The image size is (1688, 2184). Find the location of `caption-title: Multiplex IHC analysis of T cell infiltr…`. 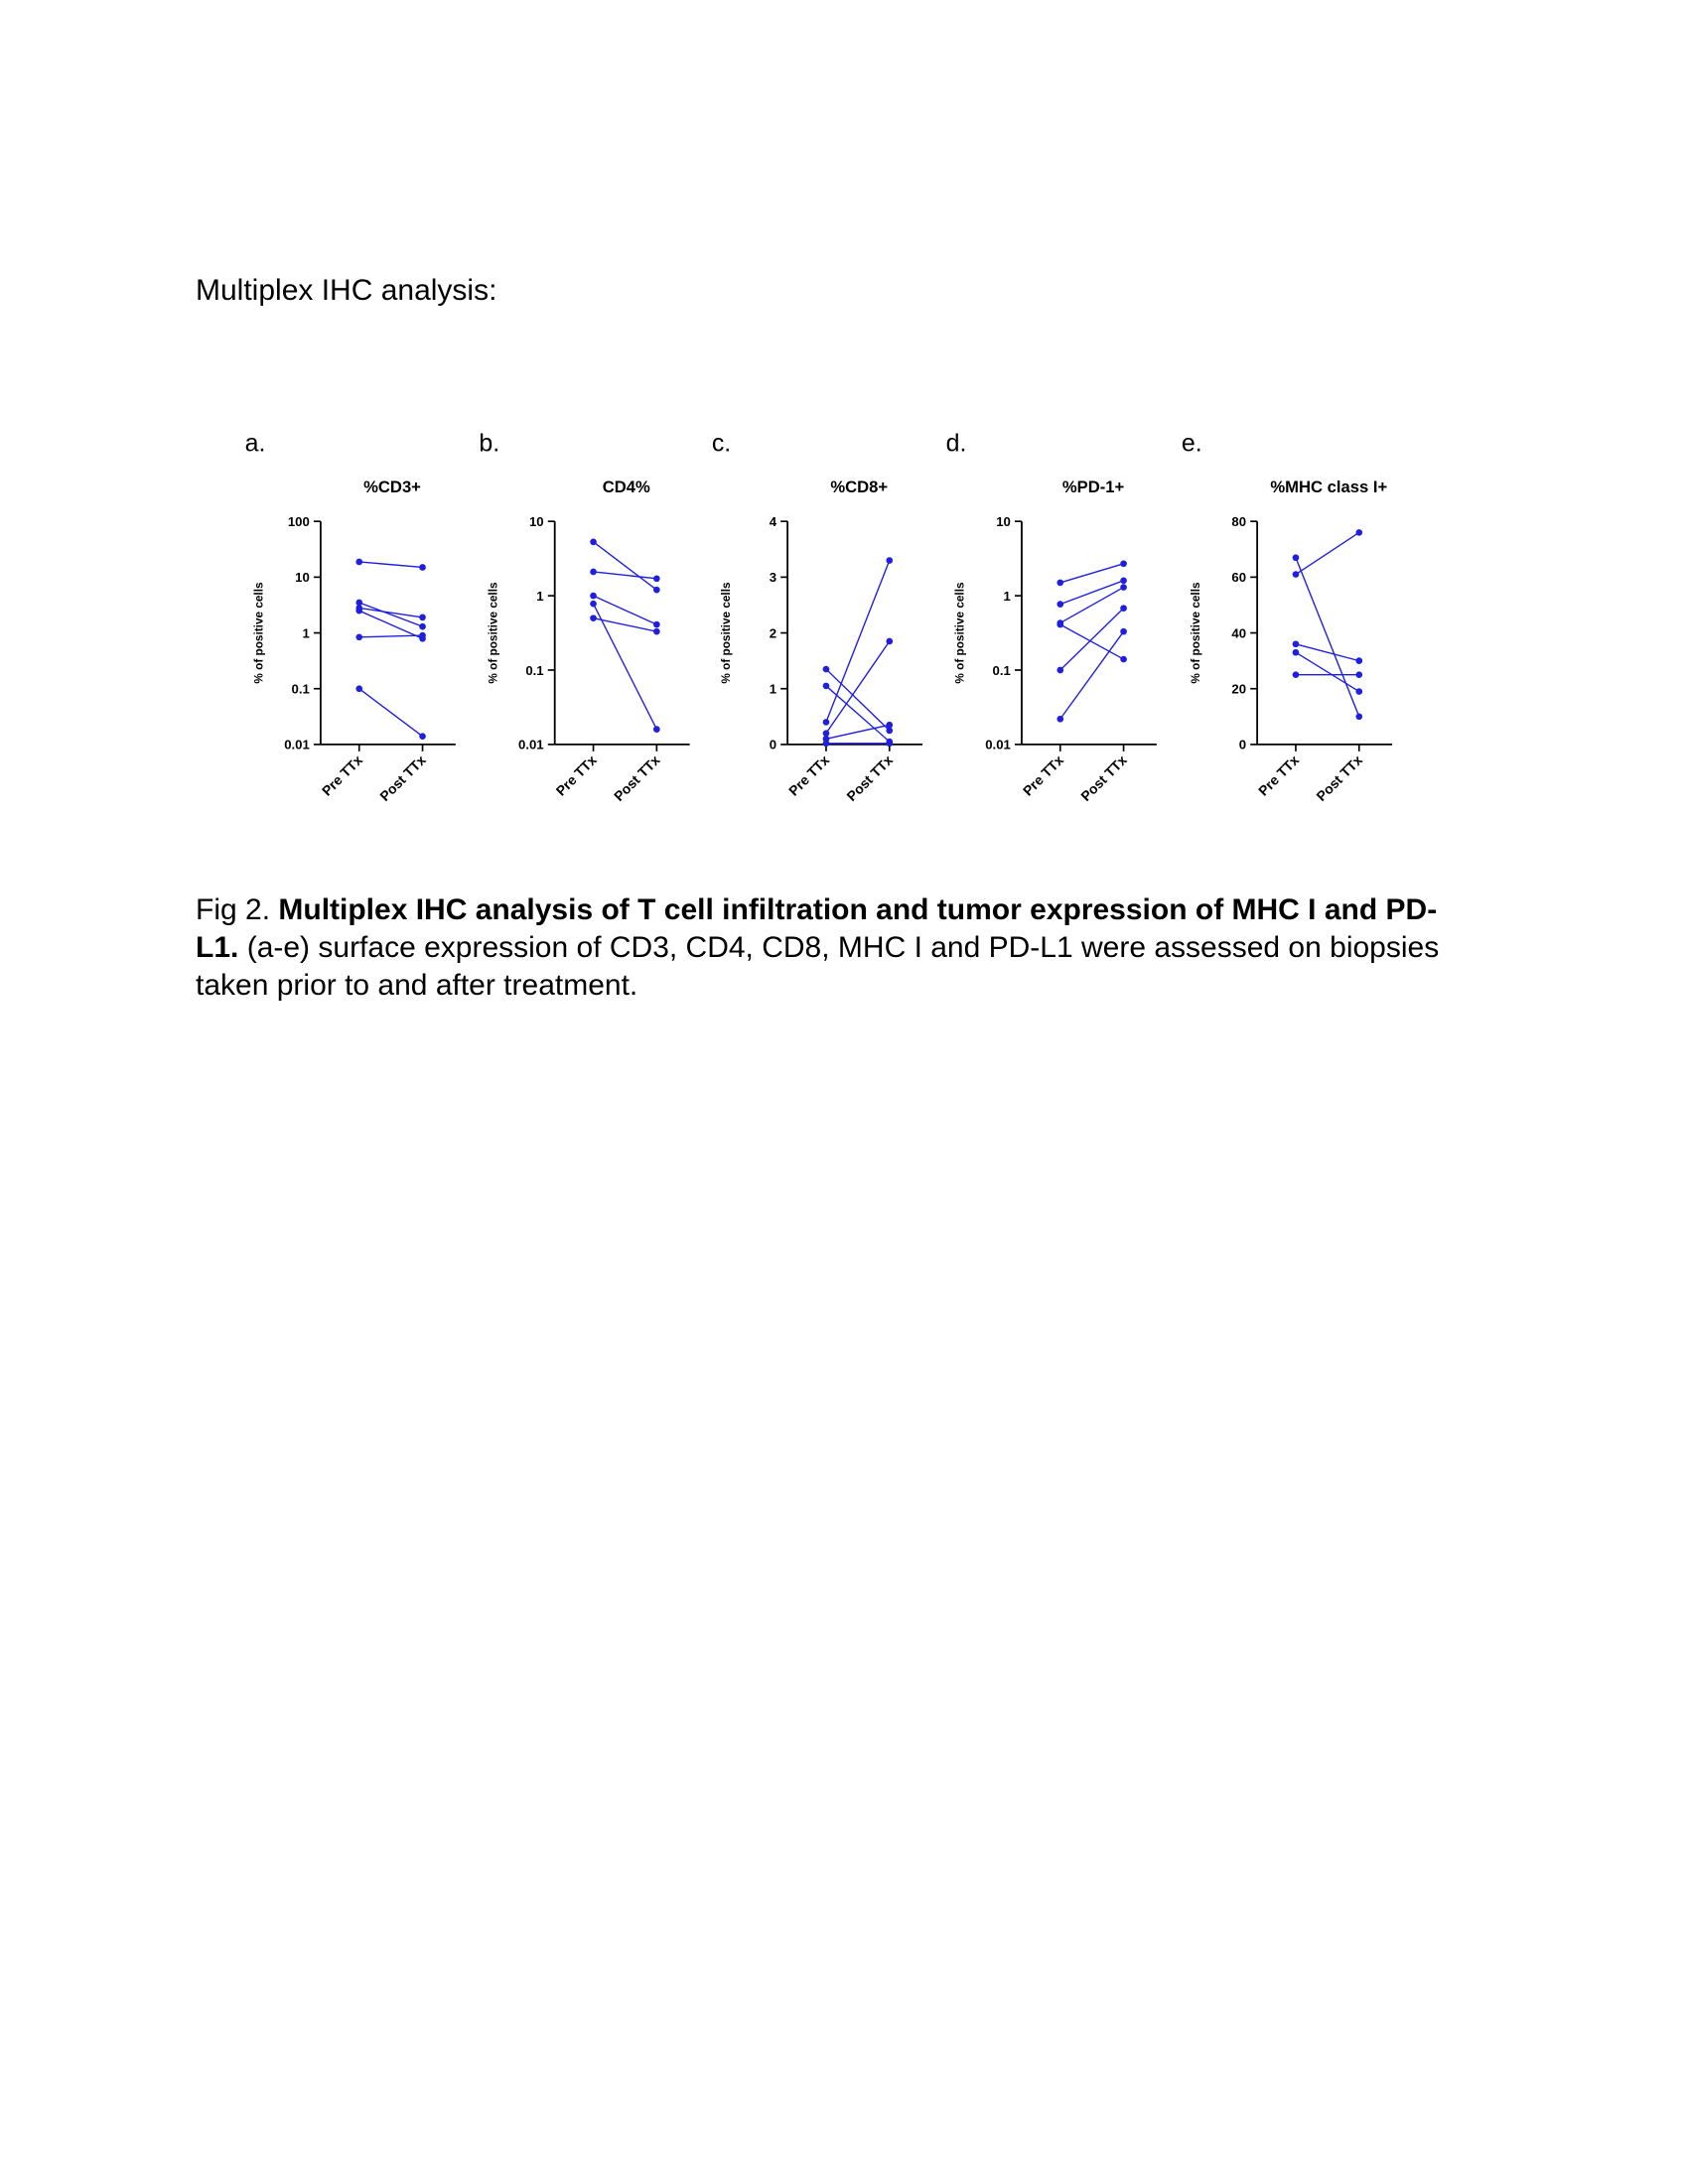

caption-title: Multiplex IHC analysis of T cell infiltr… is located at coordinates (817, 928).